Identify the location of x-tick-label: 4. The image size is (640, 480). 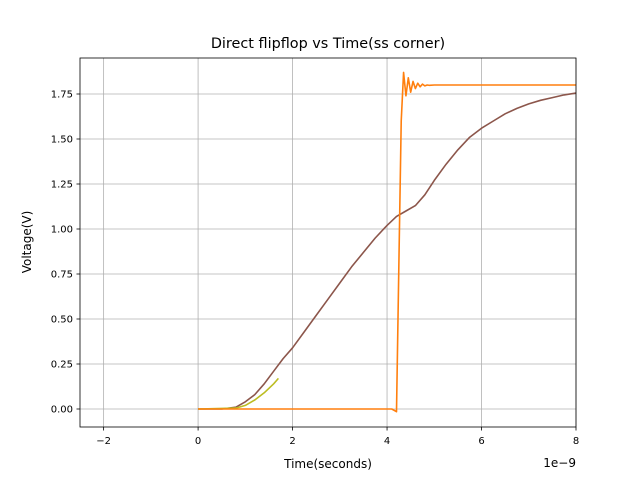
(387, 441).